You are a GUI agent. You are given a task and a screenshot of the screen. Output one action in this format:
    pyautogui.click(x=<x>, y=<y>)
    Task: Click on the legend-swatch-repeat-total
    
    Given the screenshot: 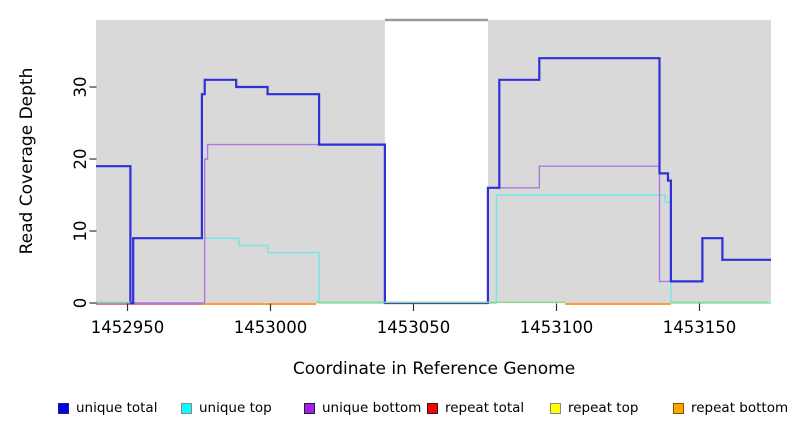 What is the action you would take?
    pyautogui.click(x=432, y=408)
    